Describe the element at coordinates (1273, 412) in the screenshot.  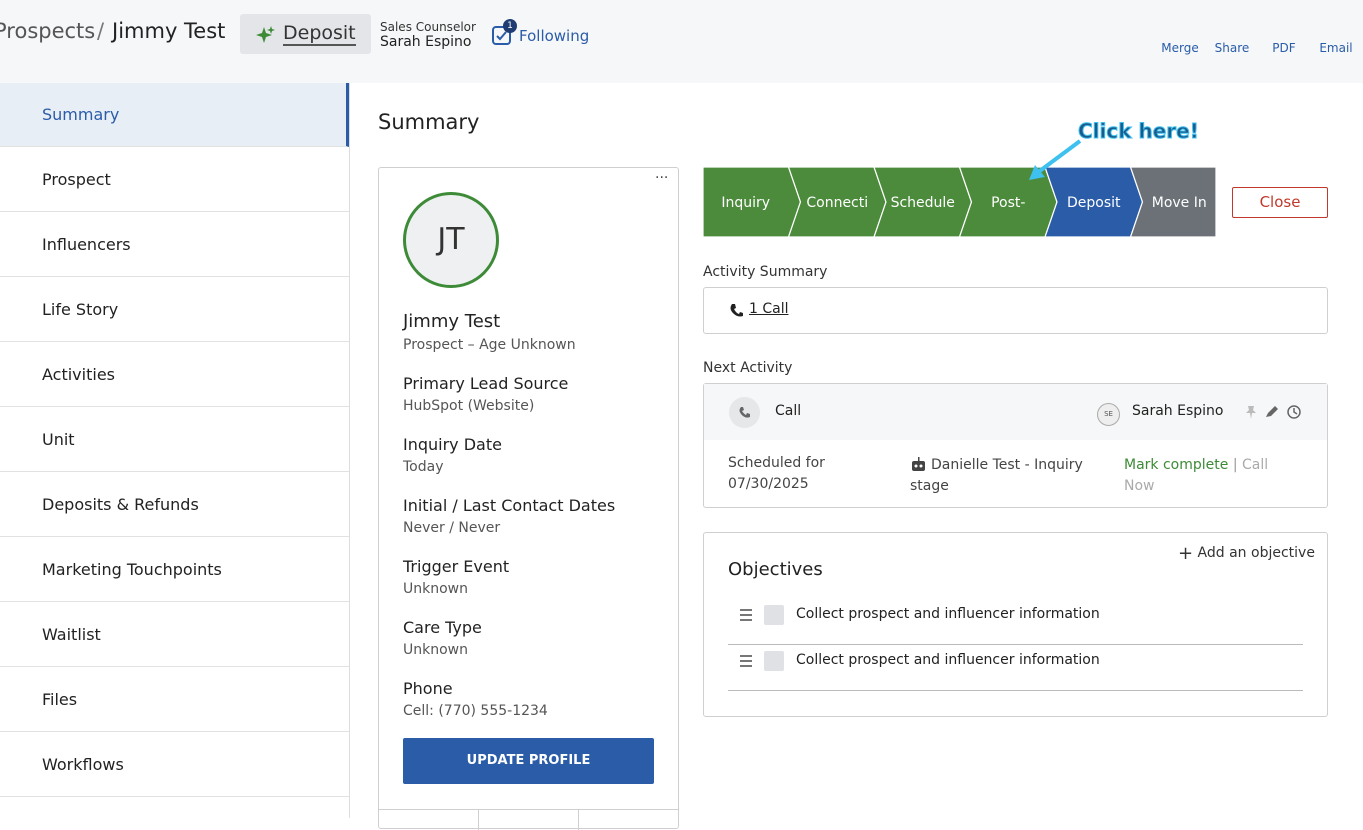
I see `activity-tools` at that location.